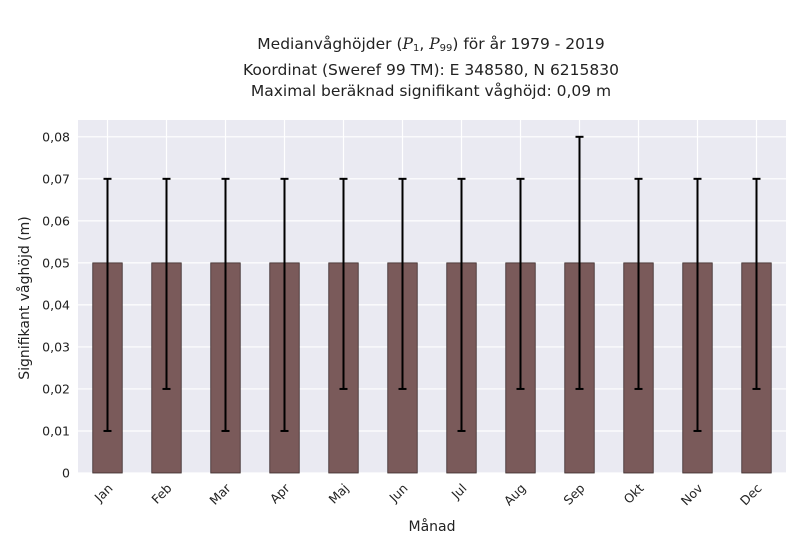  Describe the element at coordinates (56, 136) in the screenshot. I see `y-tick-label: 0,08` at that location.